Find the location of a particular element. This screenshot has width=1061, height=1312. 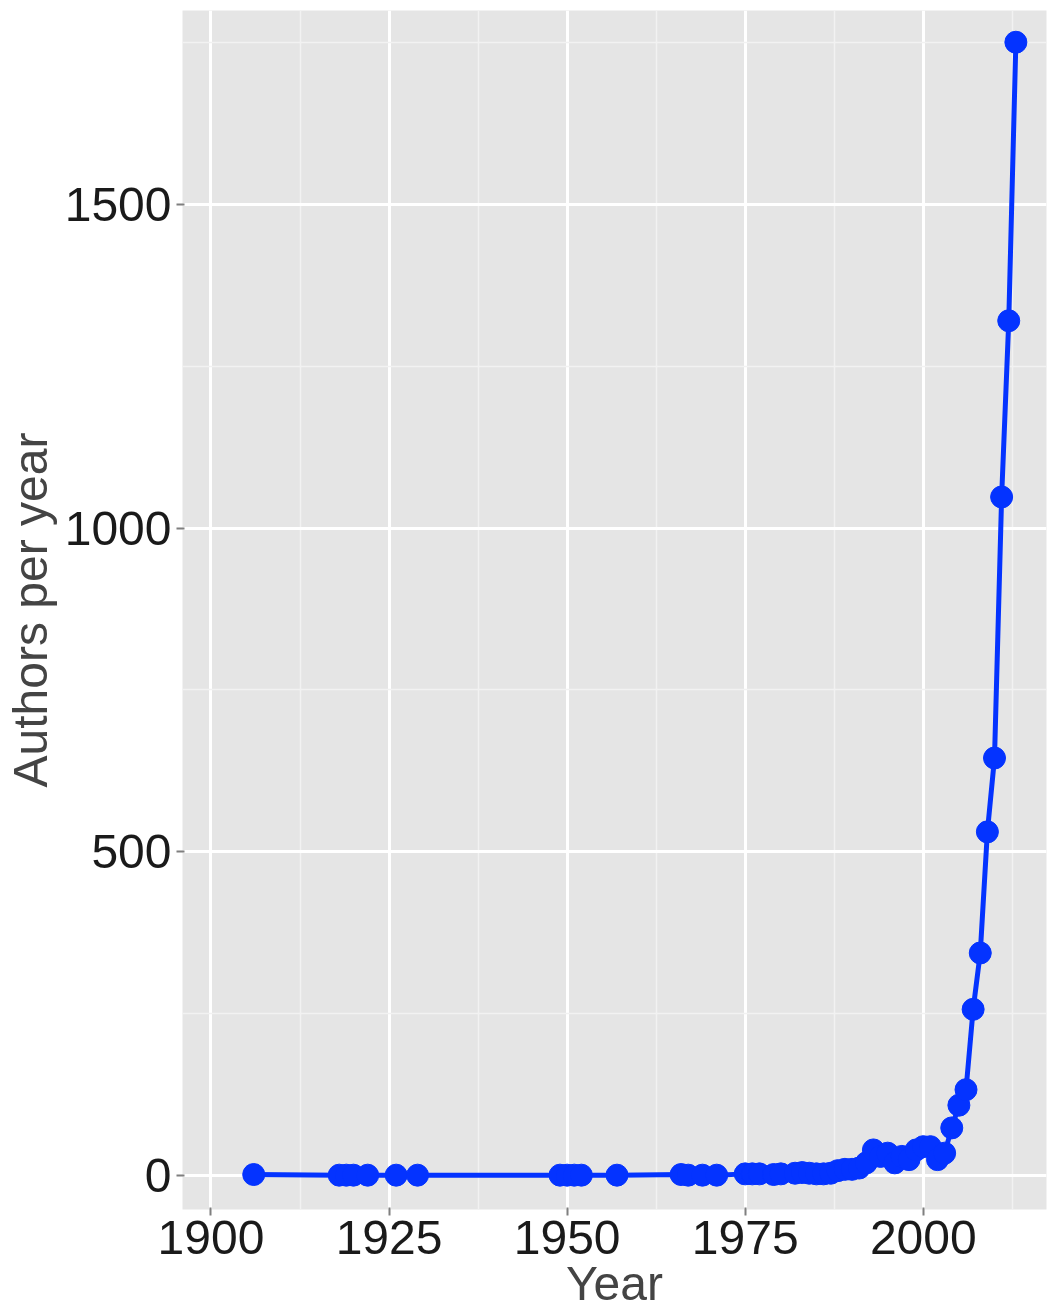

x-tick-label: 1975 is located at coordinates (745, 1237).